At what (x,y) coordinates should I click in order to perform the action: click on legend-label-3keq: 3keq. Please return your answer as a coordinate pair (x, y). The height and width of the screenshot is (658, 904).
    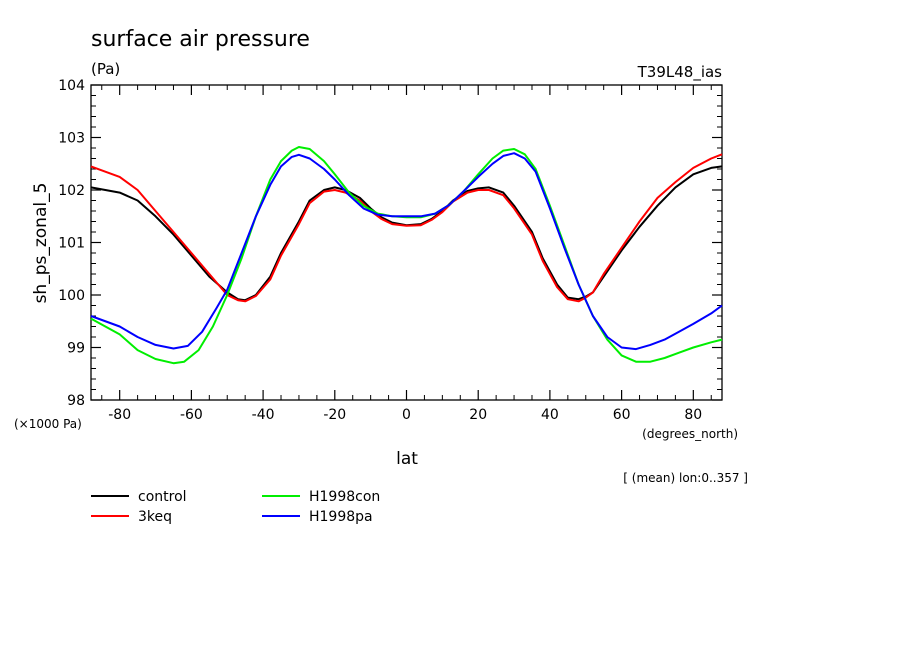
    Looking at the image, I should click on (155, 517).